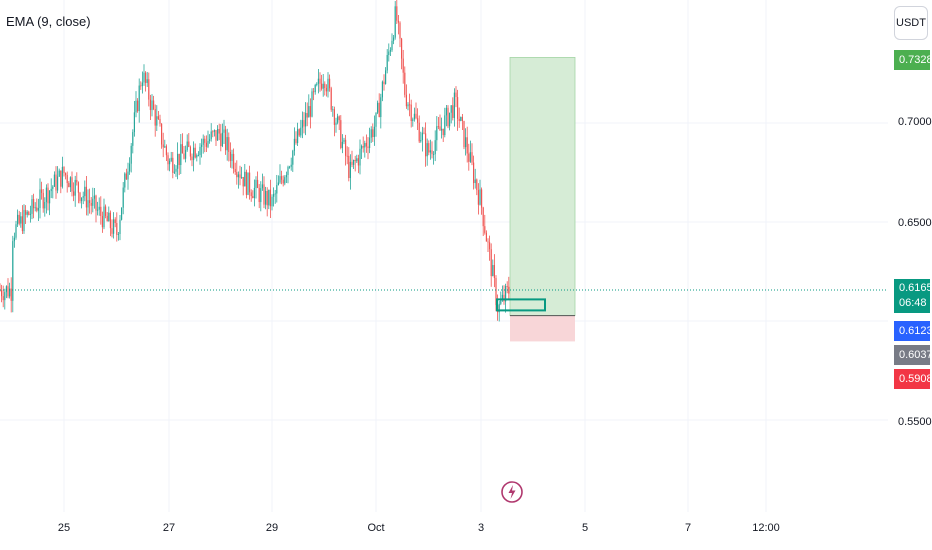  I want to click on countdown-value: 06:48, so click(913, 303).